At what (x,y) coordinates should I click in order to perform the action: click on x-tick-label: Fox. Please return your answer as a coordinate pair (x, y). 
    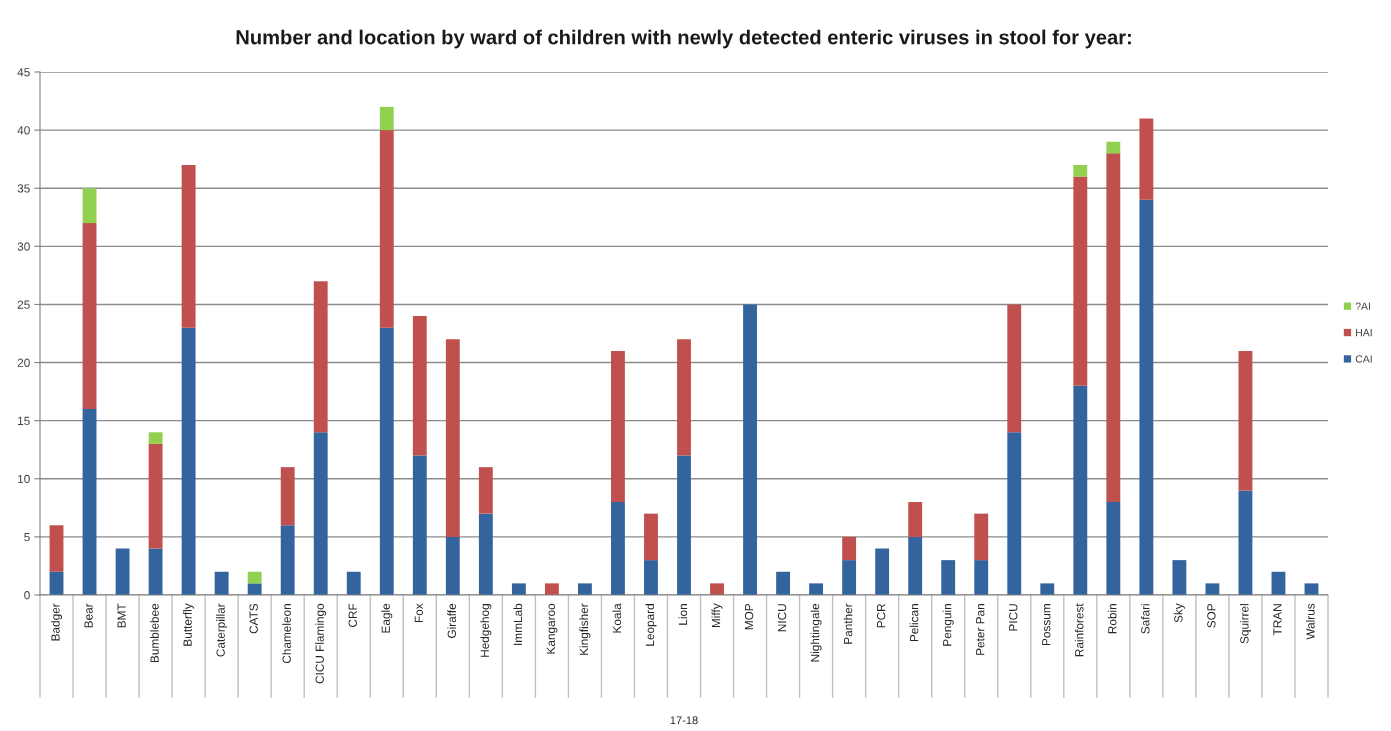
    Looking at the image, I should click on (418, 613).